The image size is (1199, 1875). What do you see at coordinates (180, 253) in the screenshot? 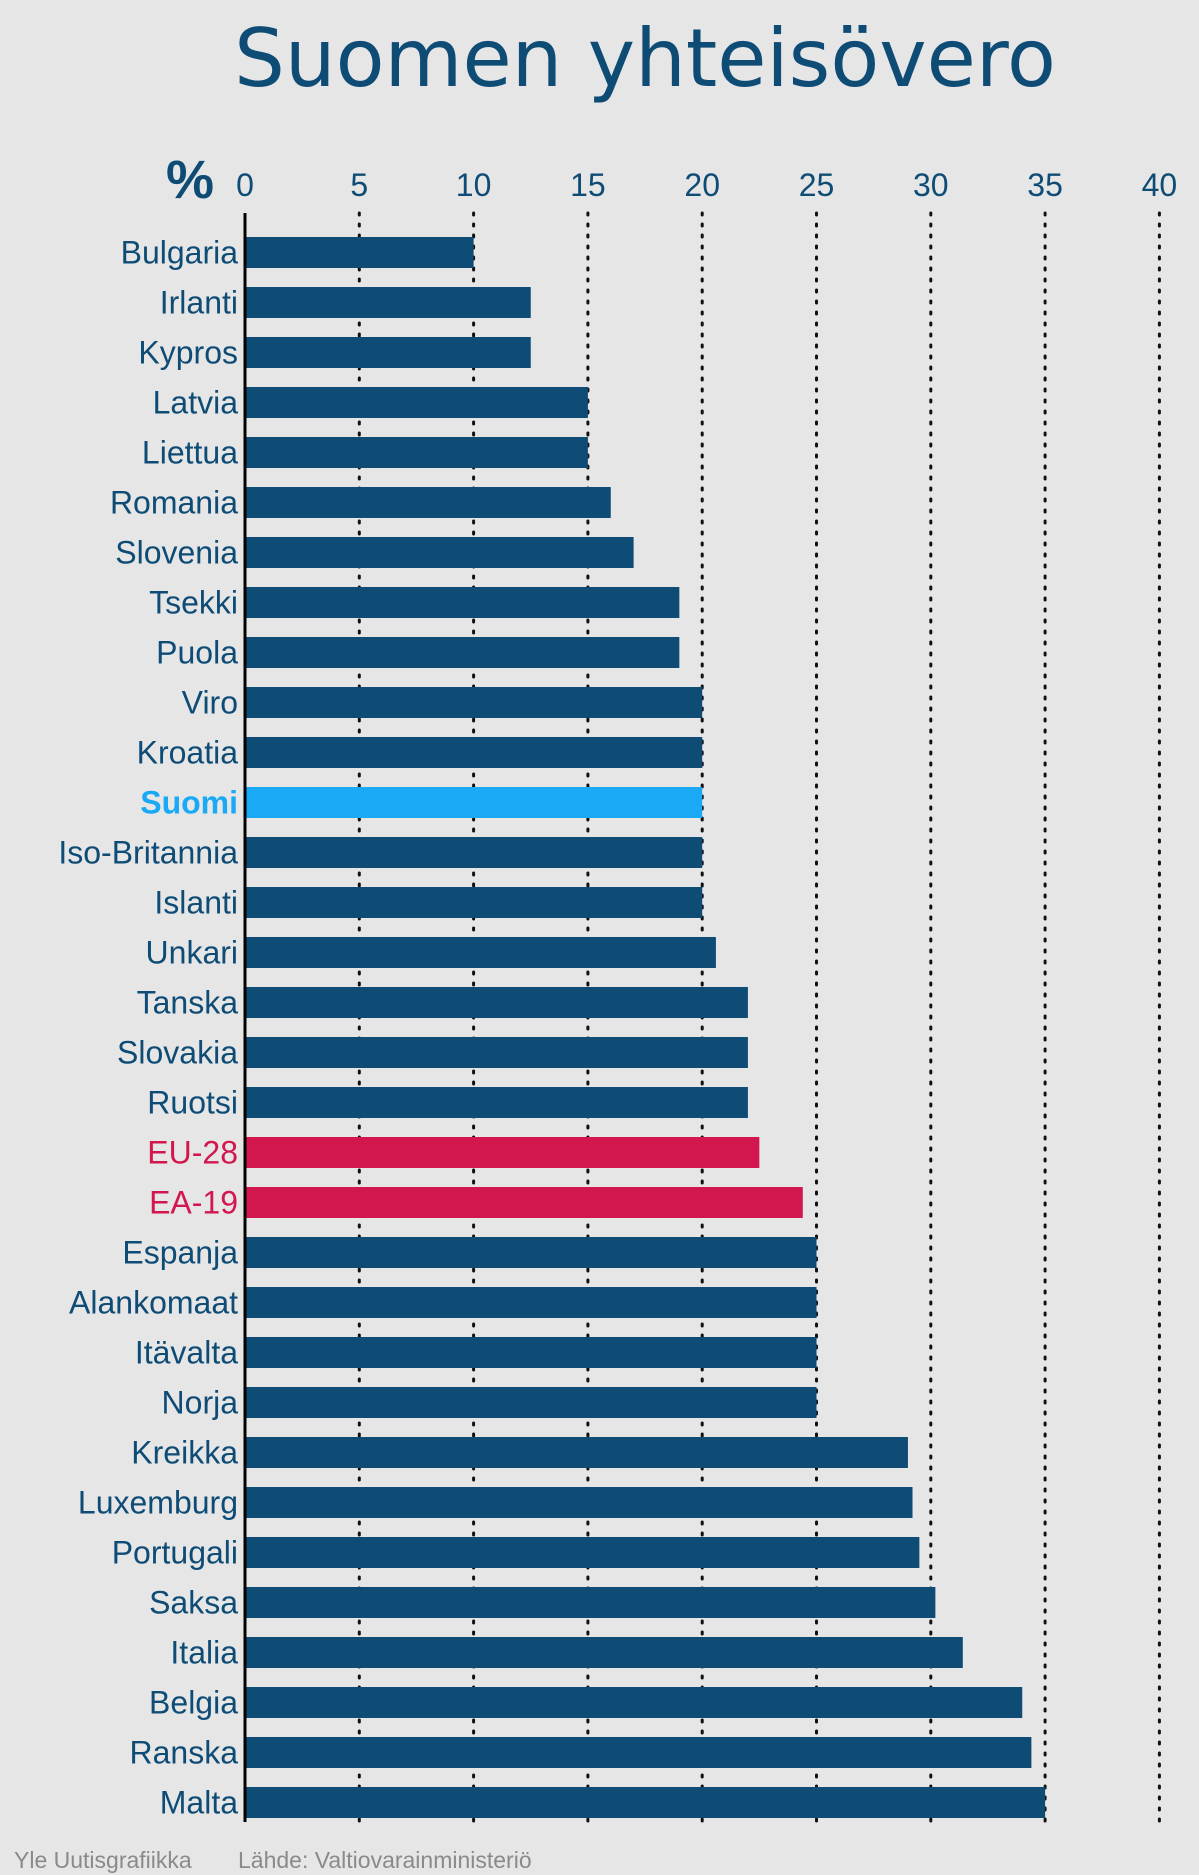
I see `category-label: Bulgaria` at bounding box center [180, 253].